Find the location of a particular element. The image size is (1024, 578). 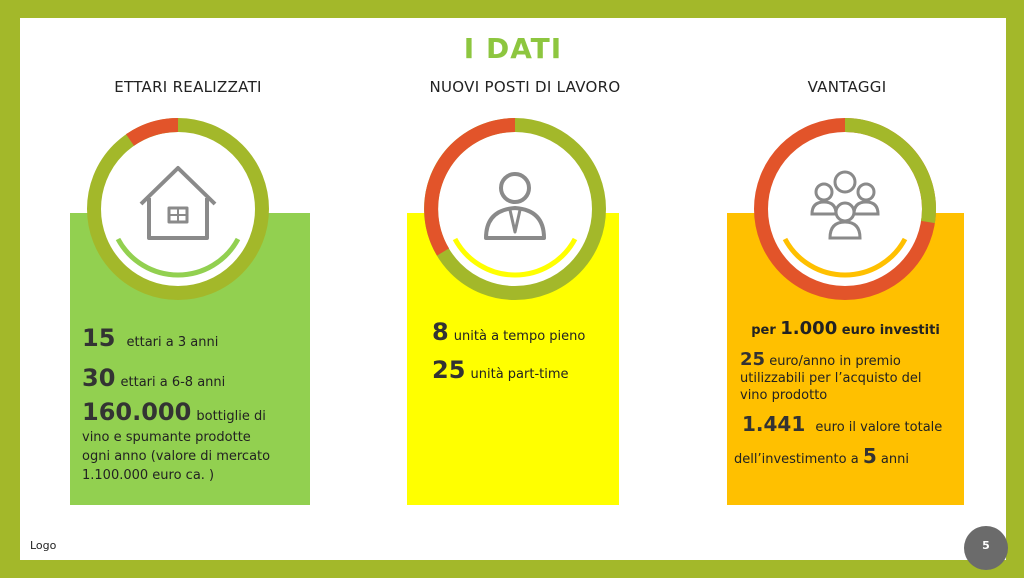

vantaggi-header-post: euro investiti is located at coordinates (890, 330).